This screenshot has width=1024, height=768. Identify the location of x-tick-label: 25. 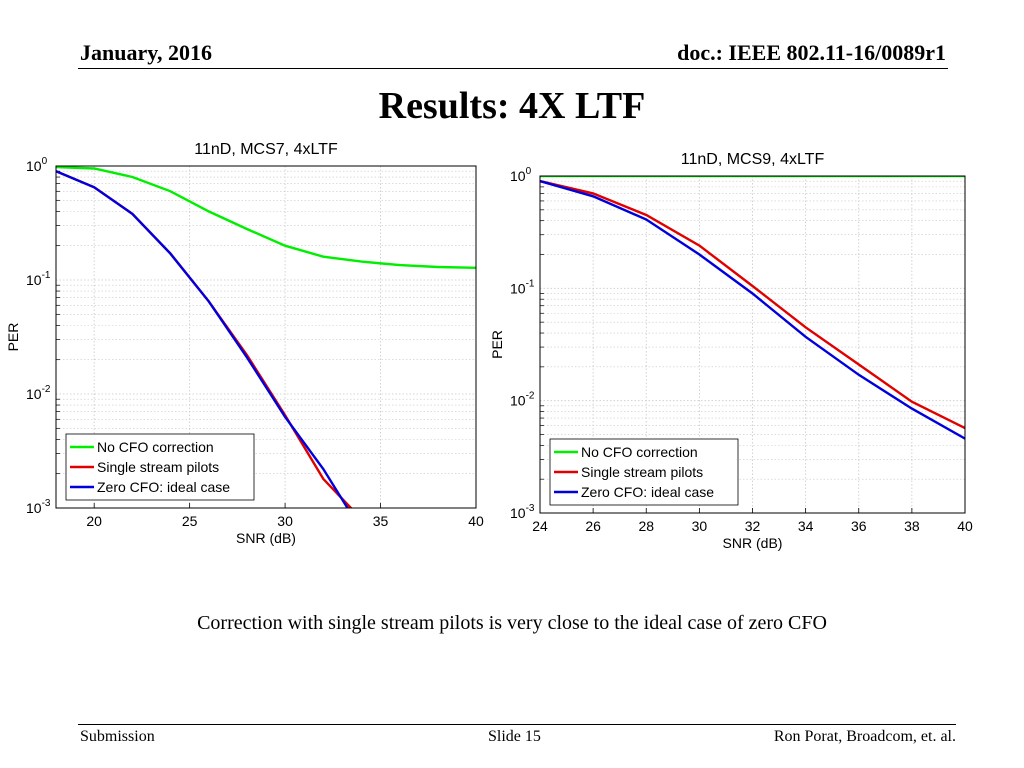
(190, 521).